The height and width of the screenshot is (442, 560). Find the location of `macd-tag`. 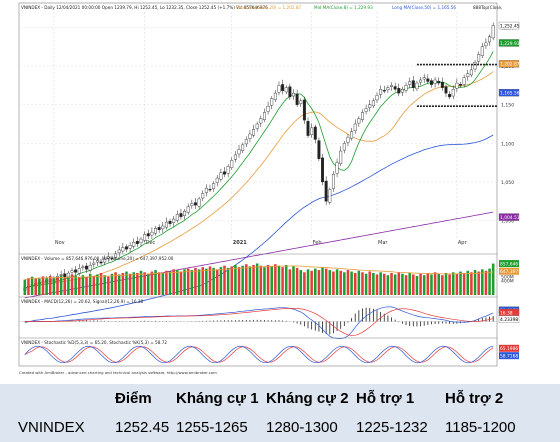

macd-tag is located at coordinates (509, 319).